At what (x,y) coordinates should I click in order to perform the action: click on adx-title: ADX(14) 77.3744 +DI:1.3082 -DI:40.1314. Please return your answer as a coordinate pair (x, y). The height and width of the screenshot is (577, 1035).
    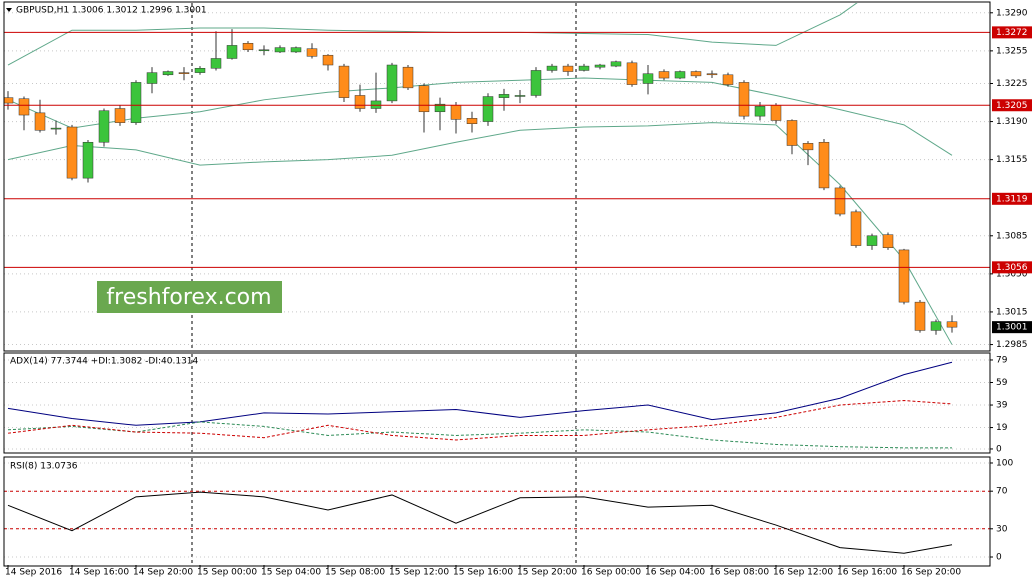
    Looking at the image, I should click on (104, 362).